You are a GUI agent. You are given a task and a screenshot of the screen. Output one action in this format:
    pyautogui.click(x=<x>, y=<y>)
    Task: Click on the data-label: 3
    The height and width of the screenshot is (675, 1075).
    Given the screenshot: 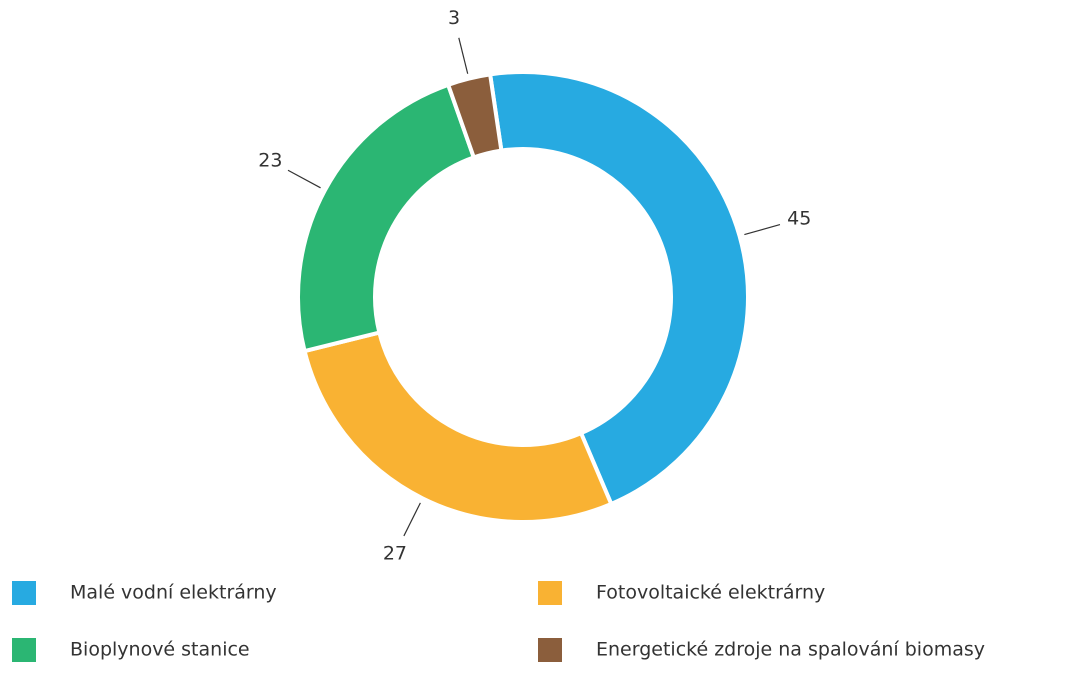 What is the action you would take?
    pyautogui.click(x=454, y=18)
    